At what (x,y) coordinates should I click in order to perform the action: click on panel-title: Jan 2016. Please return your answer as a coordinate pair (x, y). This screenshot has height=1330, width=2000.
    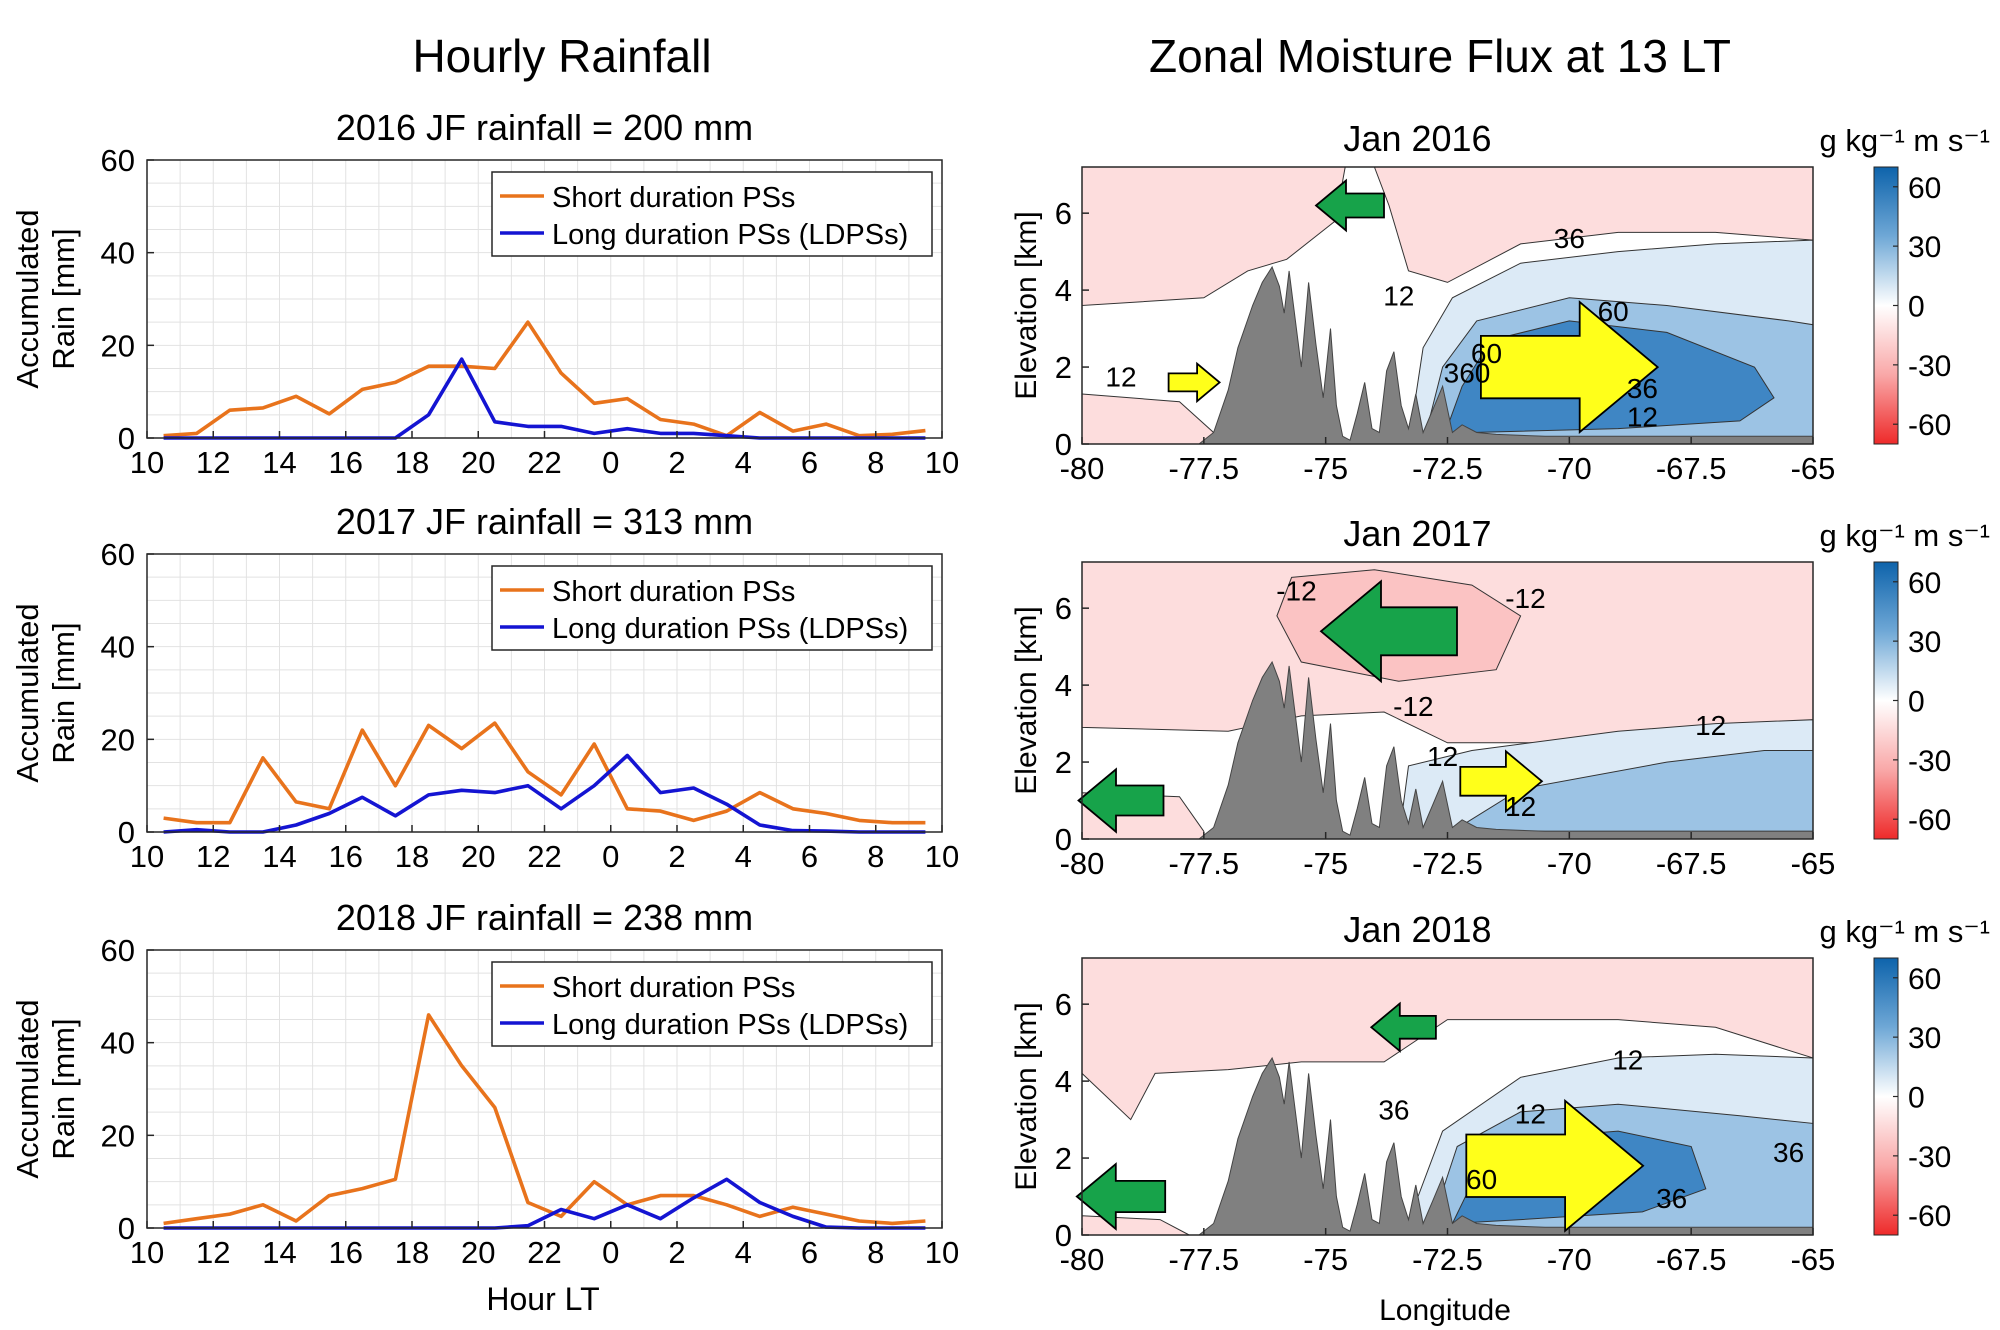
    Looking at the image, I should click on (1417, 138).